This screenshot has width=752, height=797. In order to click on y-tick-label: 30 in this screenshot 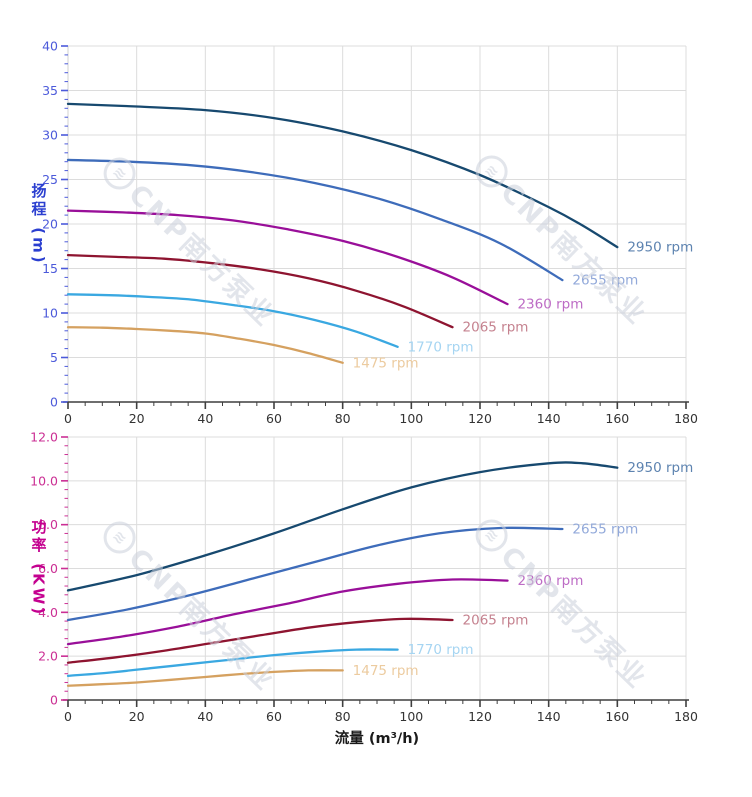, I will do `click(50, 135)`.